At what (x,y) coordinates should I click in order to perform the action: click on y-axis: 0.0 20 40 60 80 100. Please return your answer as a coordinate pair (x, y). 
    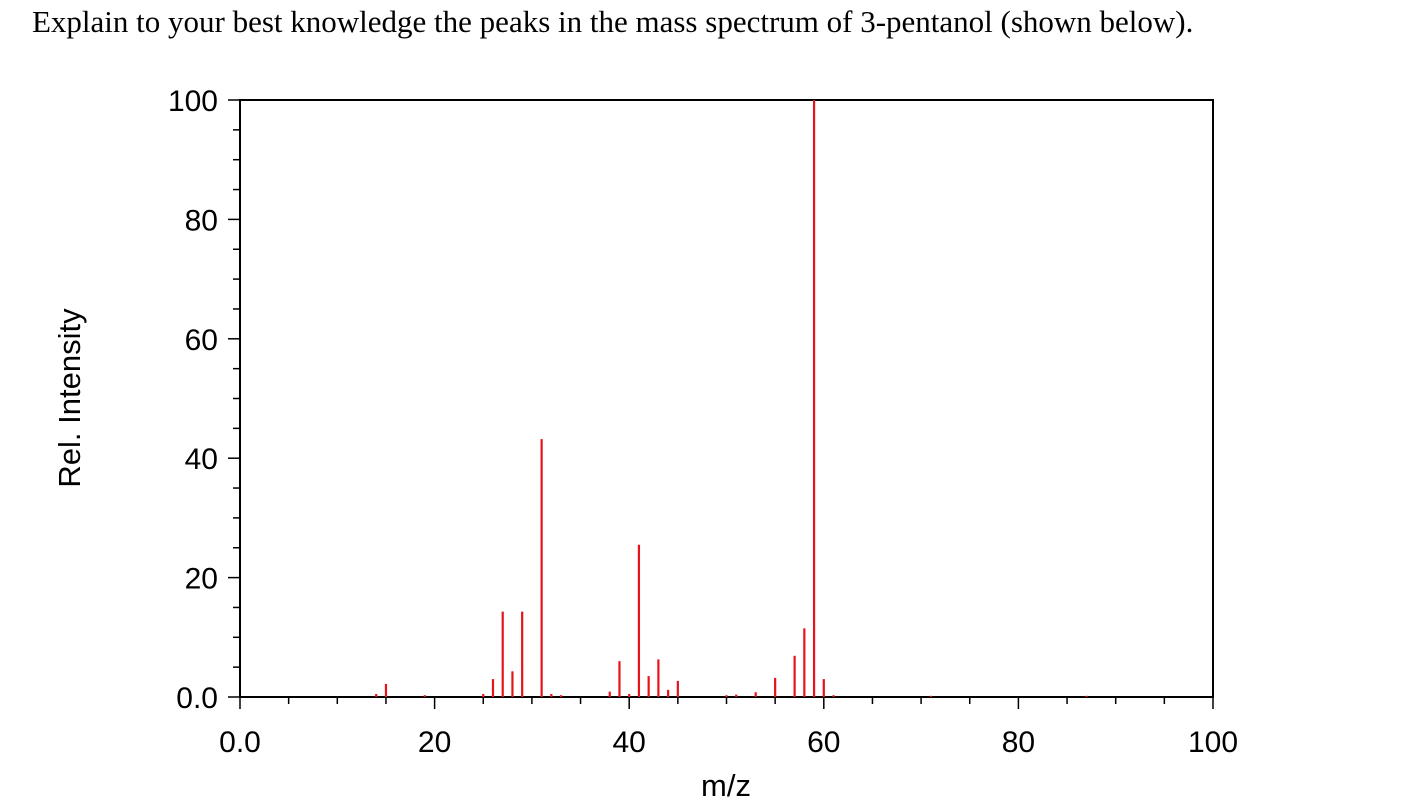
    Looking at the image, I should click on (204, 400).